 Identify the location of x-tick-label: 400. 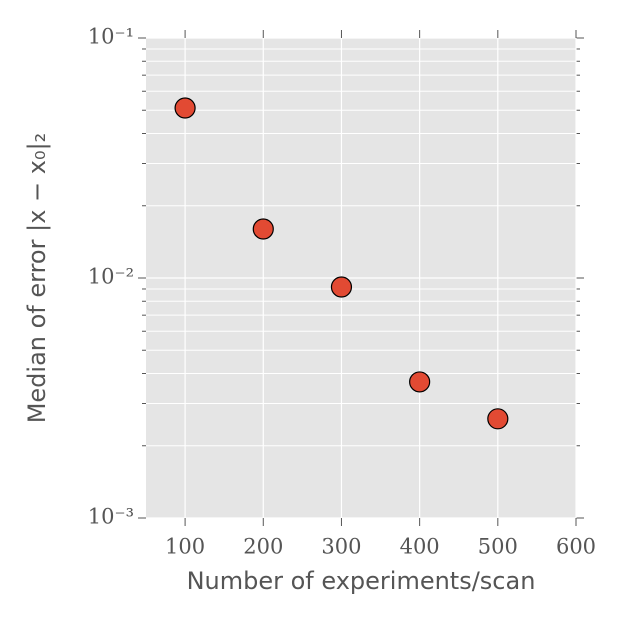
(420, 547).